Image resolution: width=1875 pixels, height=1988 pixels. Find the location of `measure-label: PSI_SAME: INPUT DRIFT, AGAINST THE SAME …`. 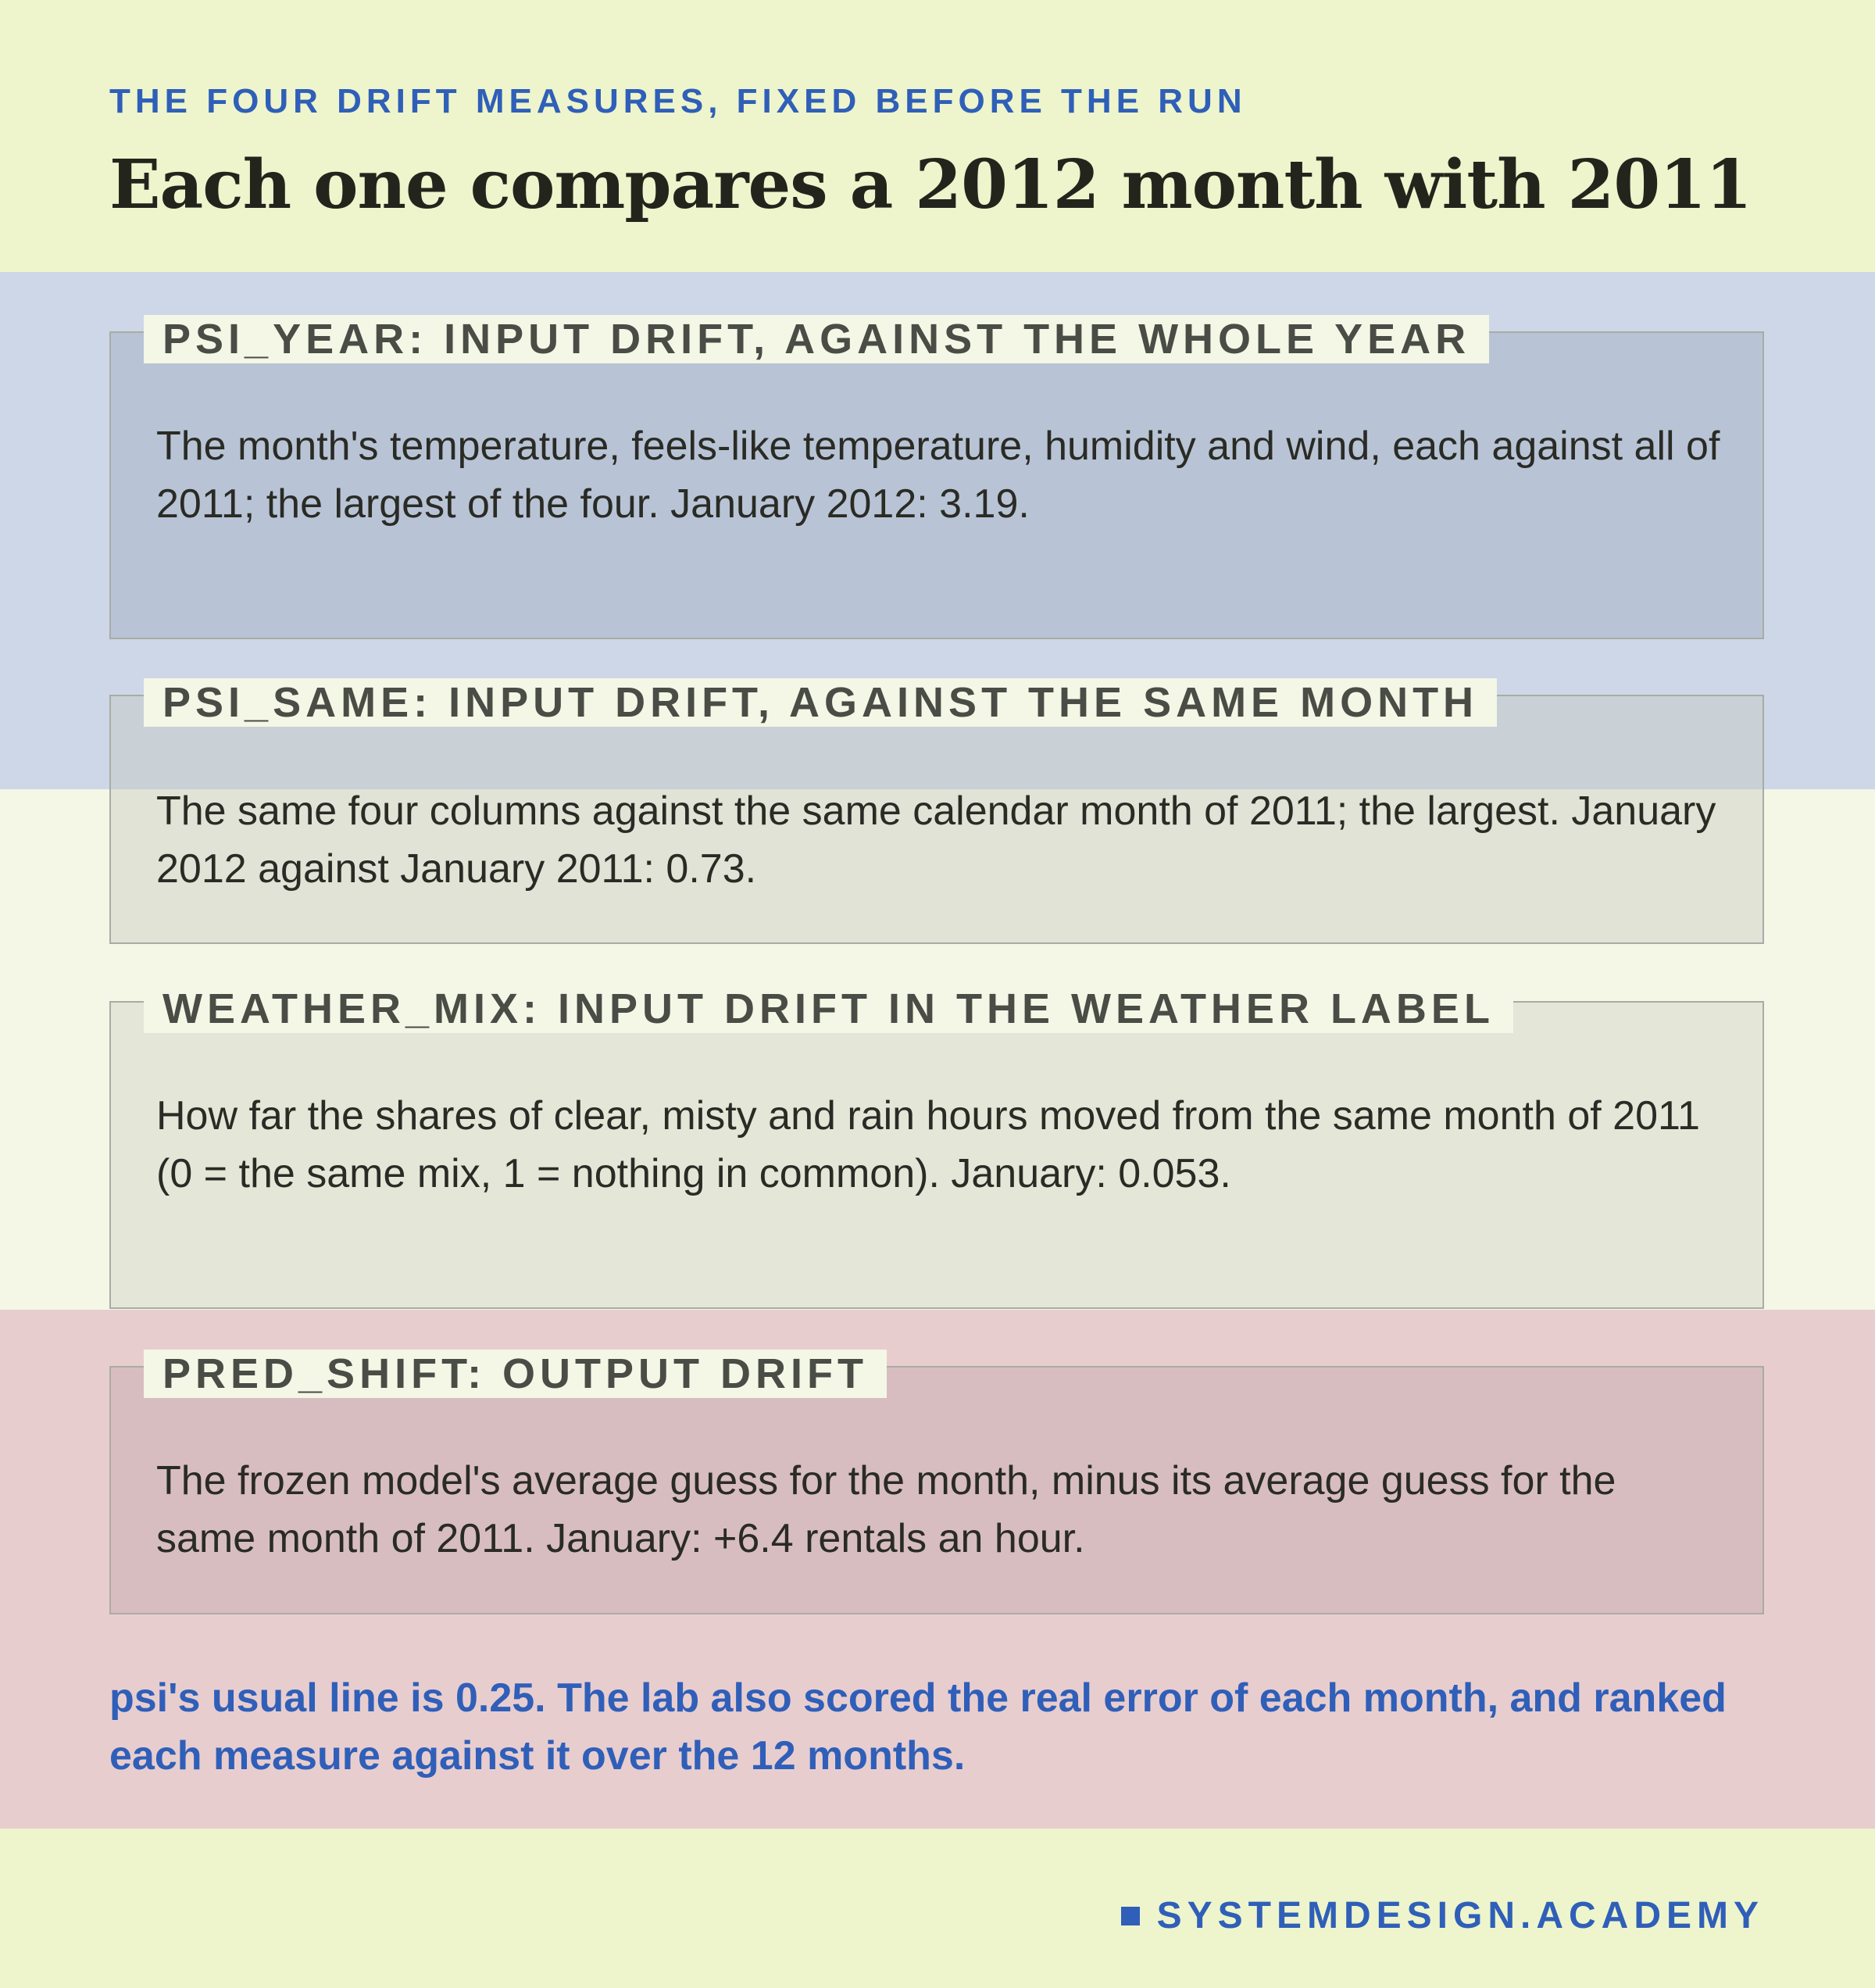

measure-label: PSI_SAME: INPUT DRIFT, AGAINST THE SAME … is located at coordinates (821, 702).